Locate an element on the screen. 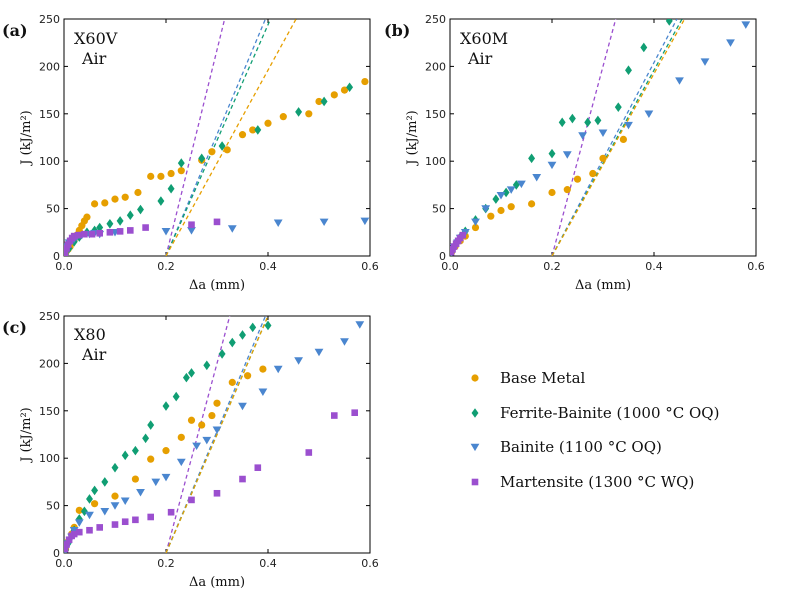 This screenshot has height=594, width=793. y-tick-label-b: 150 is located at coordinates (435, 114).